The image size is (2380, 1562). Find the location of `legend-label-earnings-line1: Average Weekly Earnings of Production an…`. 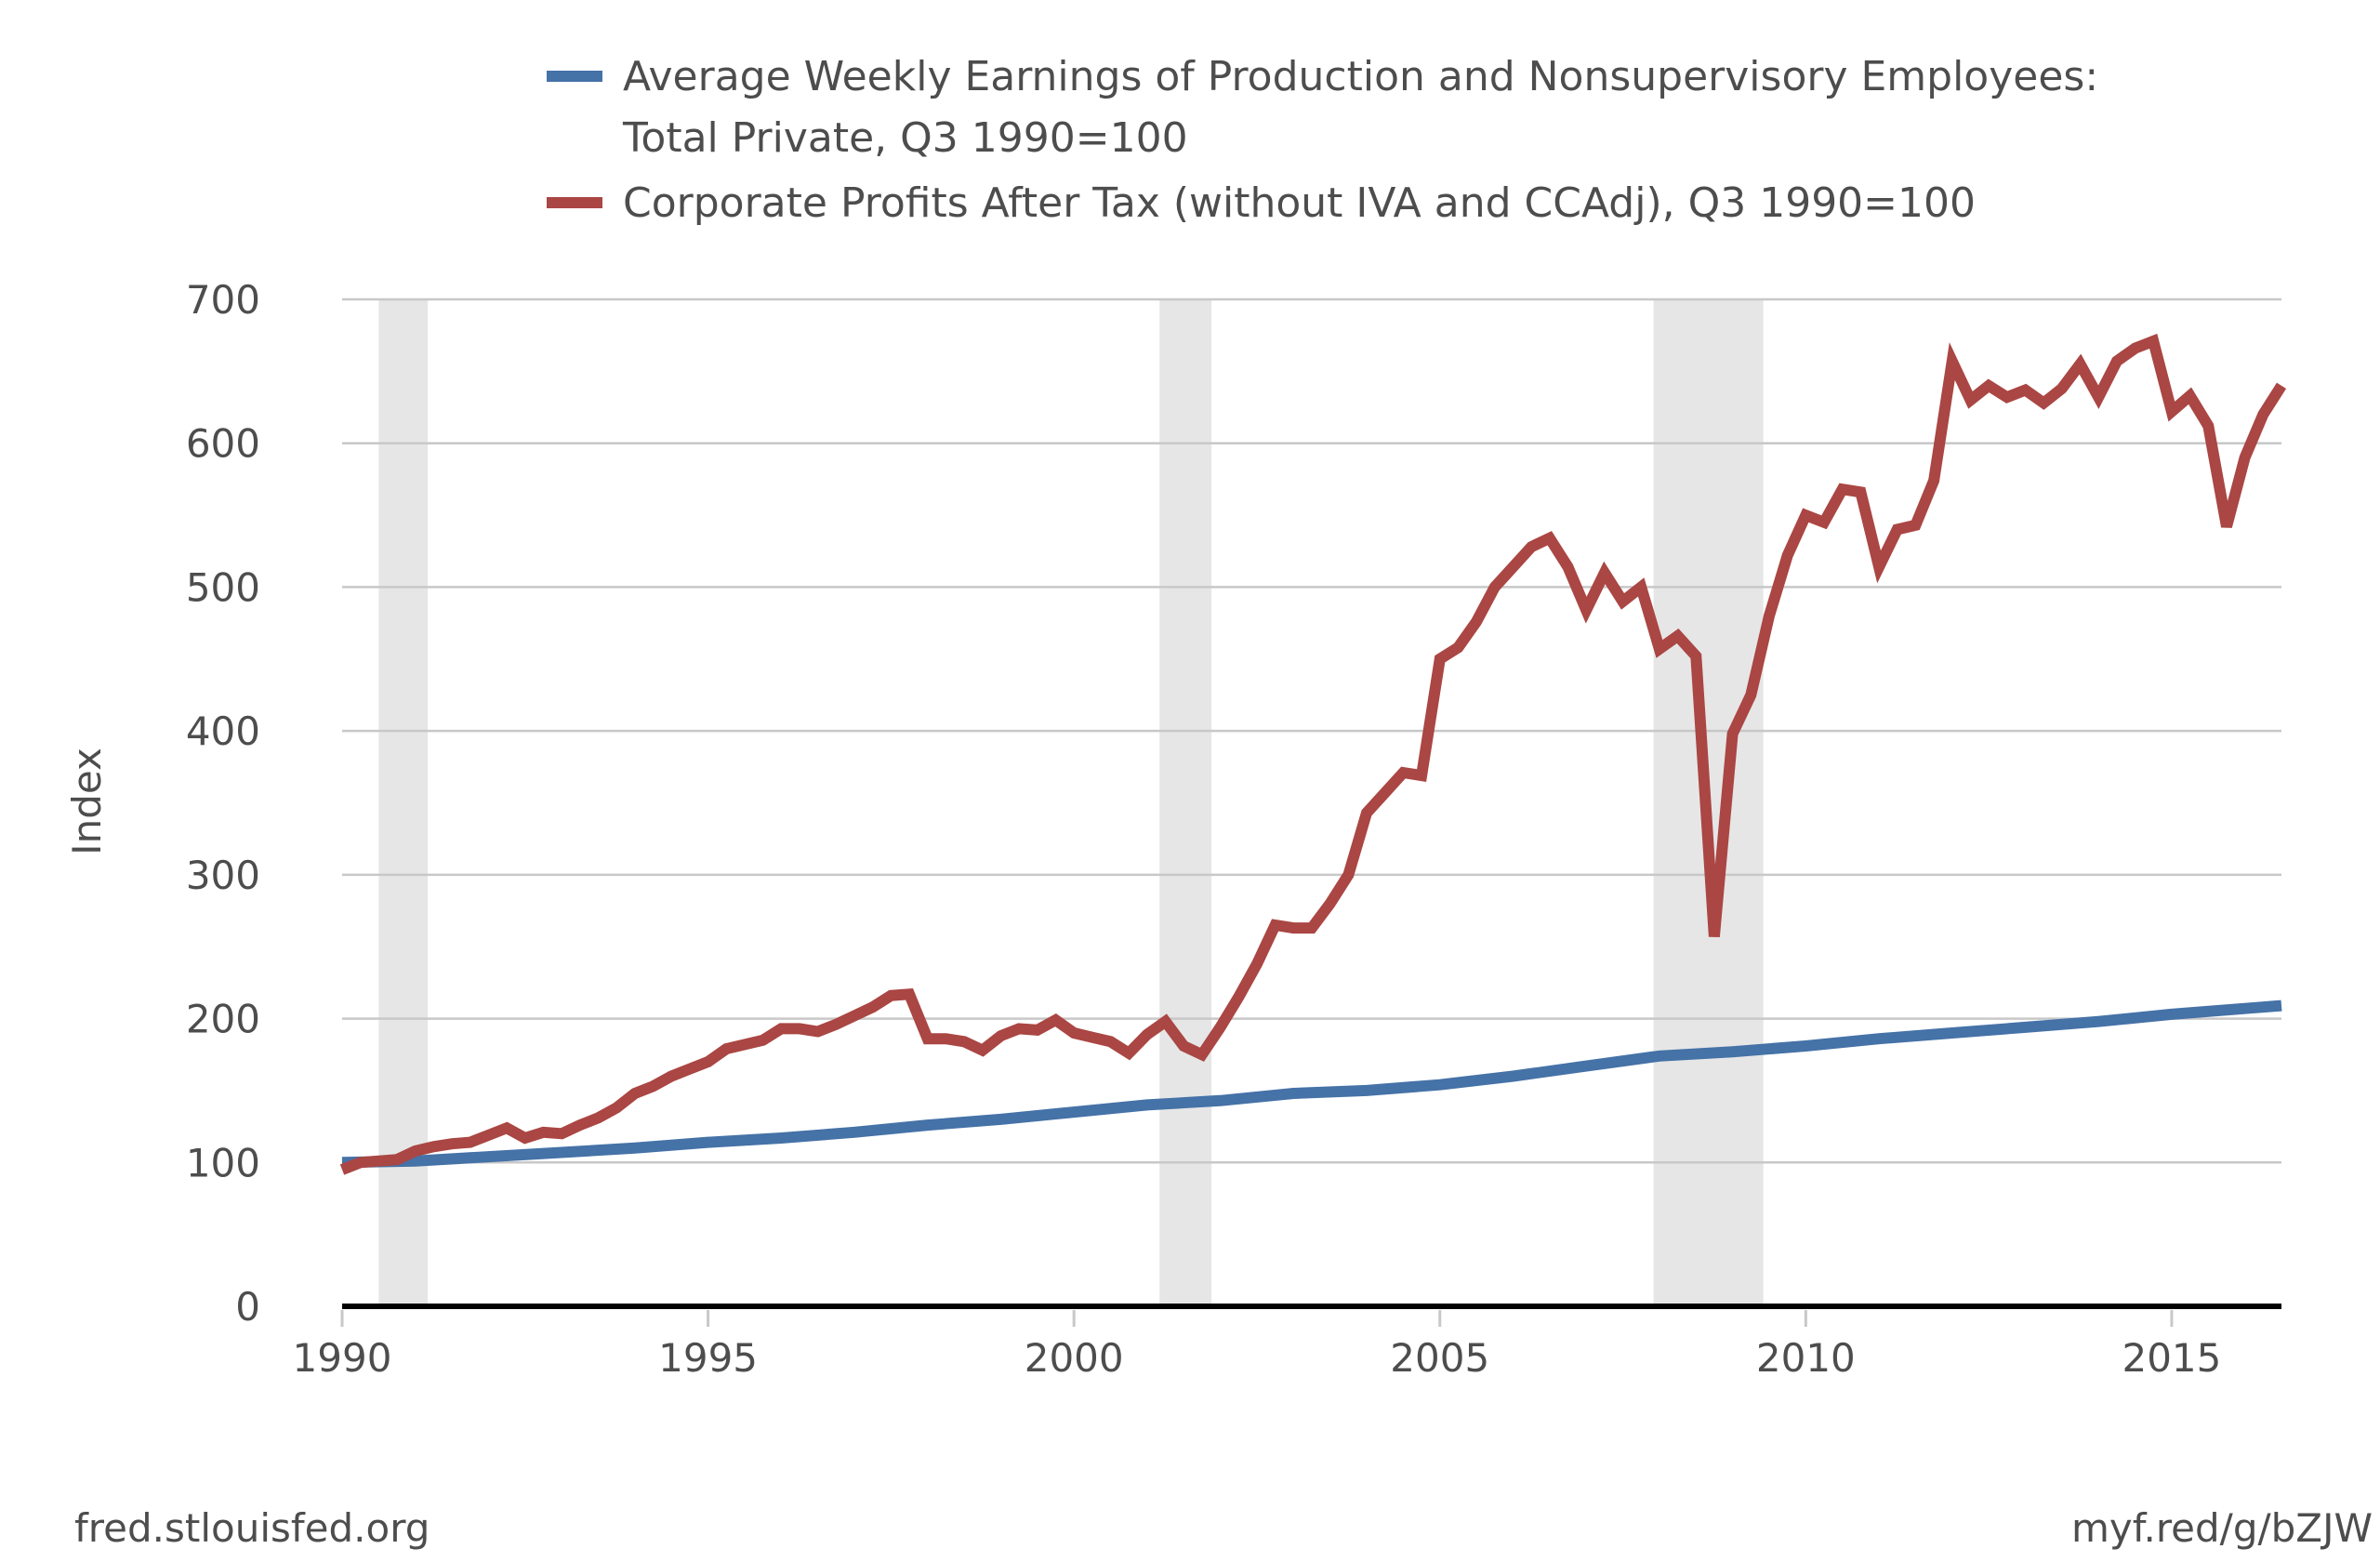

legend-label-earnings-line1: Average Weekly Earnings of Production an… is located at coordinates (1360, 76).